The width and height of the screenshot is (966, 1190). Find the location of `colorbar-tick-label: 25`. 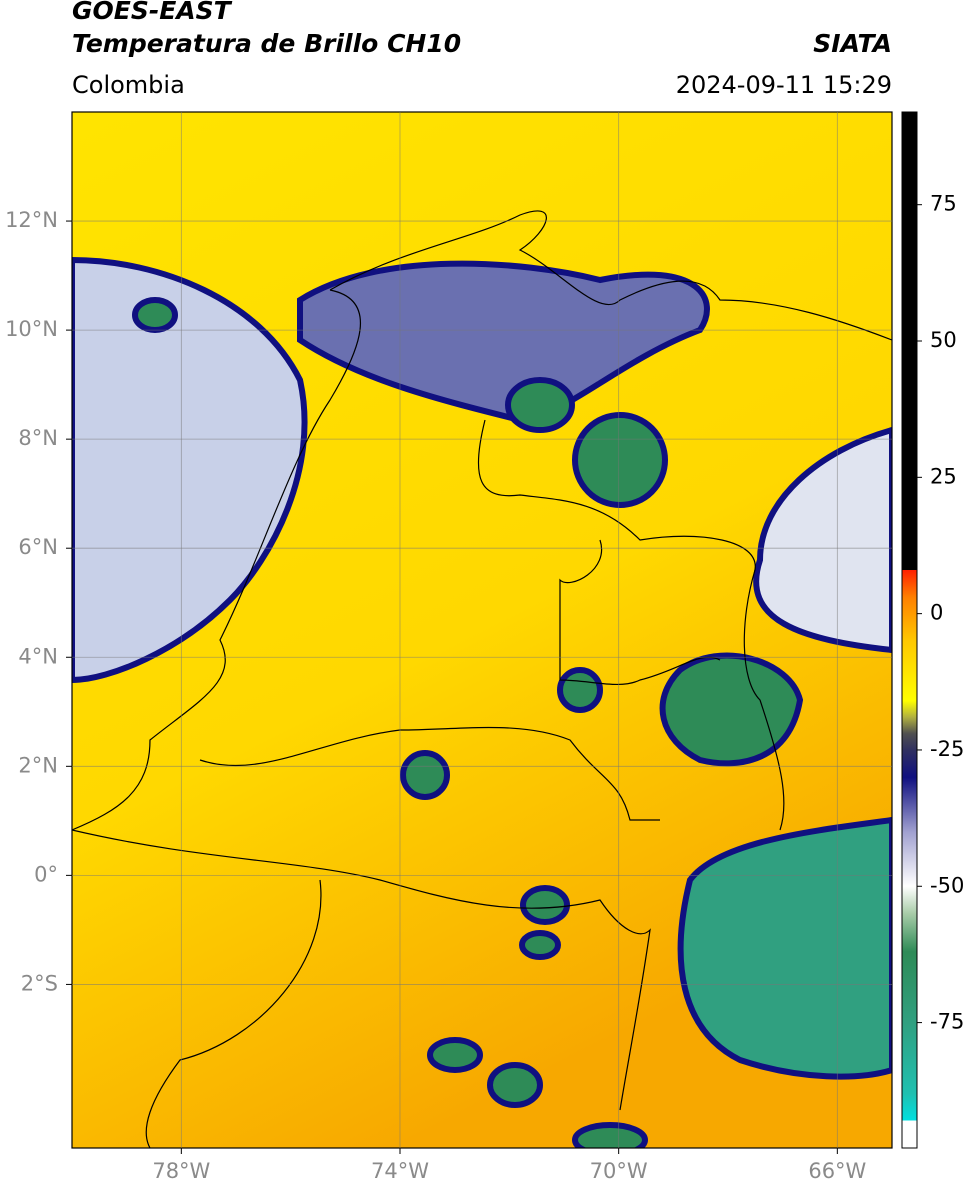

colorbar-tick-label: 25 is located at coordinates (943, 476).